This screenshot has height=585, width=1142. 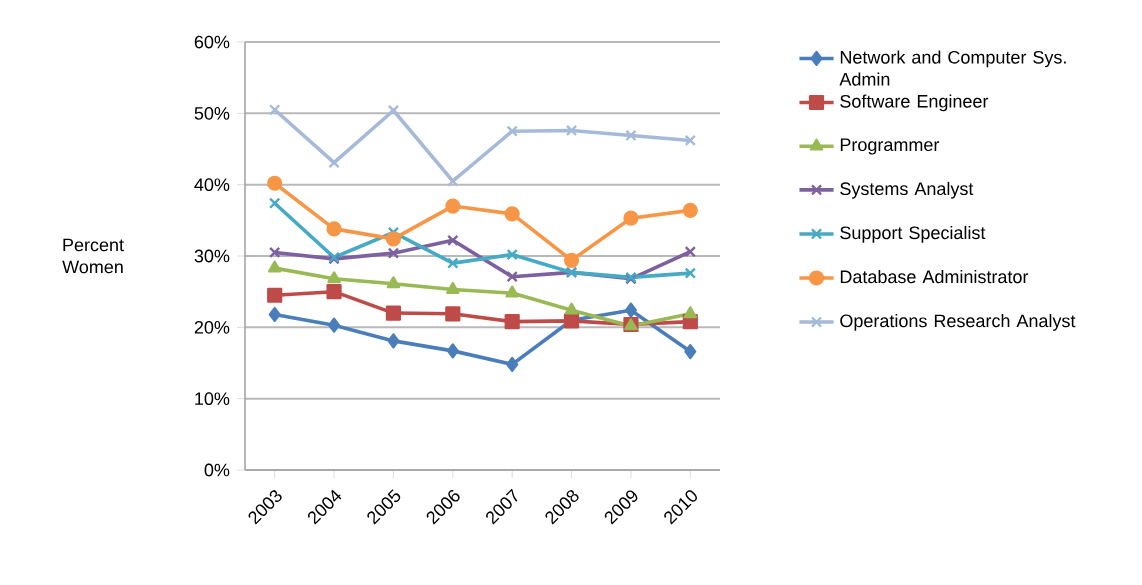 What do you see at coordinates (212, 327) in the screenshot?
I see `y-tick-label: 20%` at bounding box center [212, 327].